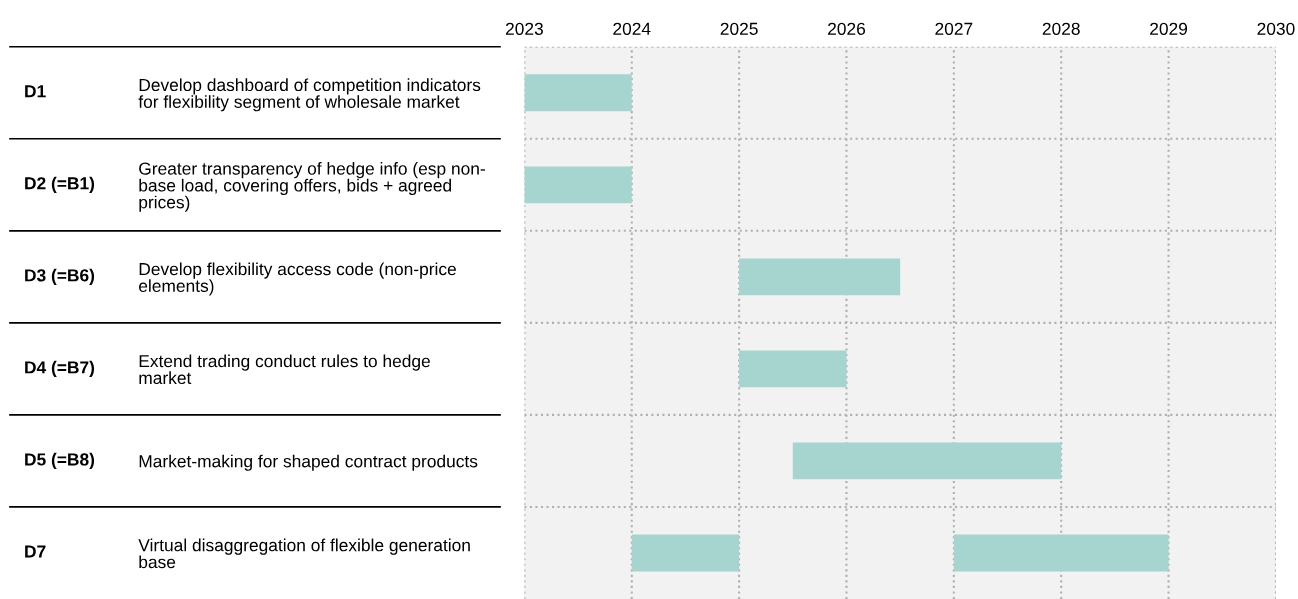 This screenshot has height=599, width=1298. What do you see at coordinates (632, 28) in the screenshot?
I see `x-tick-label: 2024` at bounding box center [632, 28].